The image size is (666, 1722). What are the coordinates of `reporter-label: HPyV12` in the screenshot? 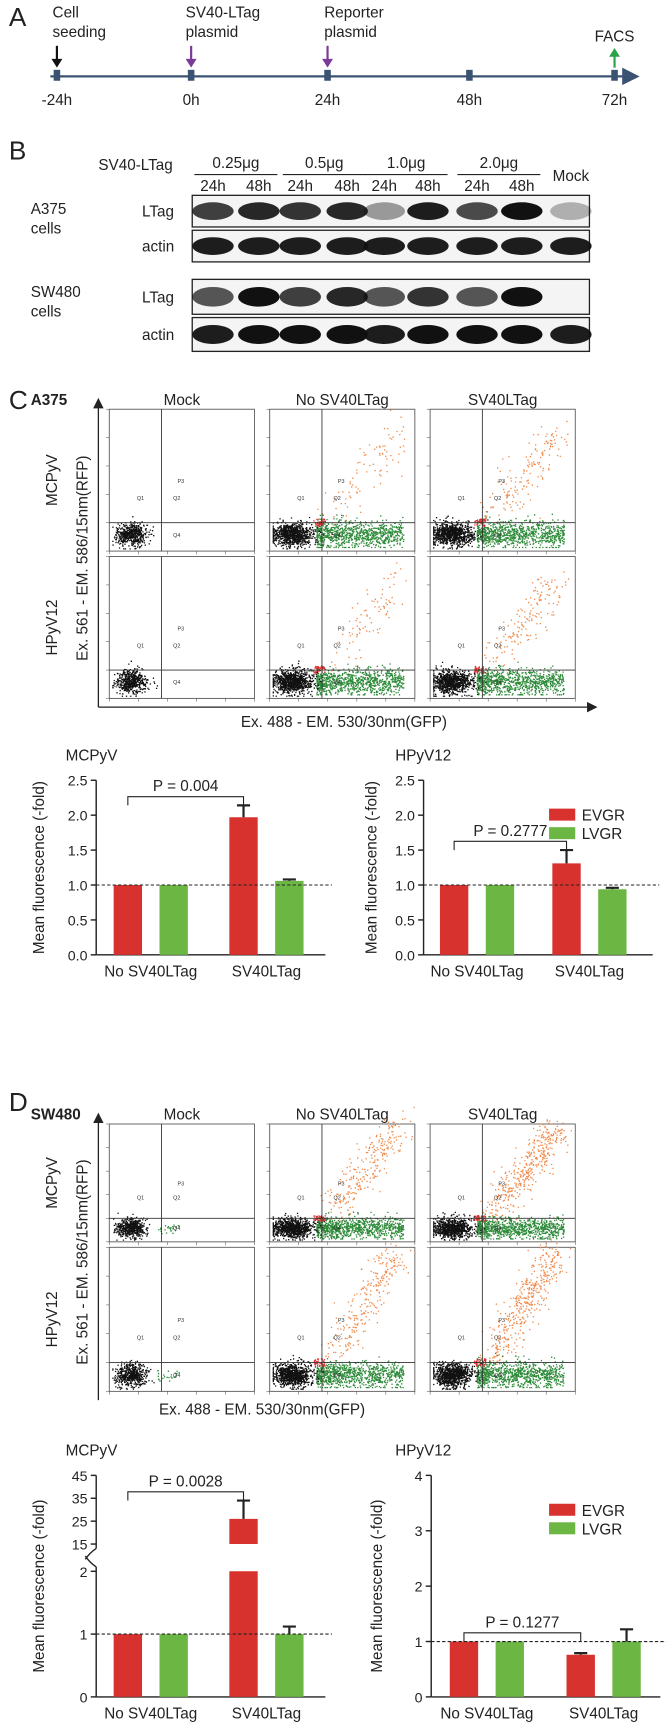 It's located at (52, 1319).